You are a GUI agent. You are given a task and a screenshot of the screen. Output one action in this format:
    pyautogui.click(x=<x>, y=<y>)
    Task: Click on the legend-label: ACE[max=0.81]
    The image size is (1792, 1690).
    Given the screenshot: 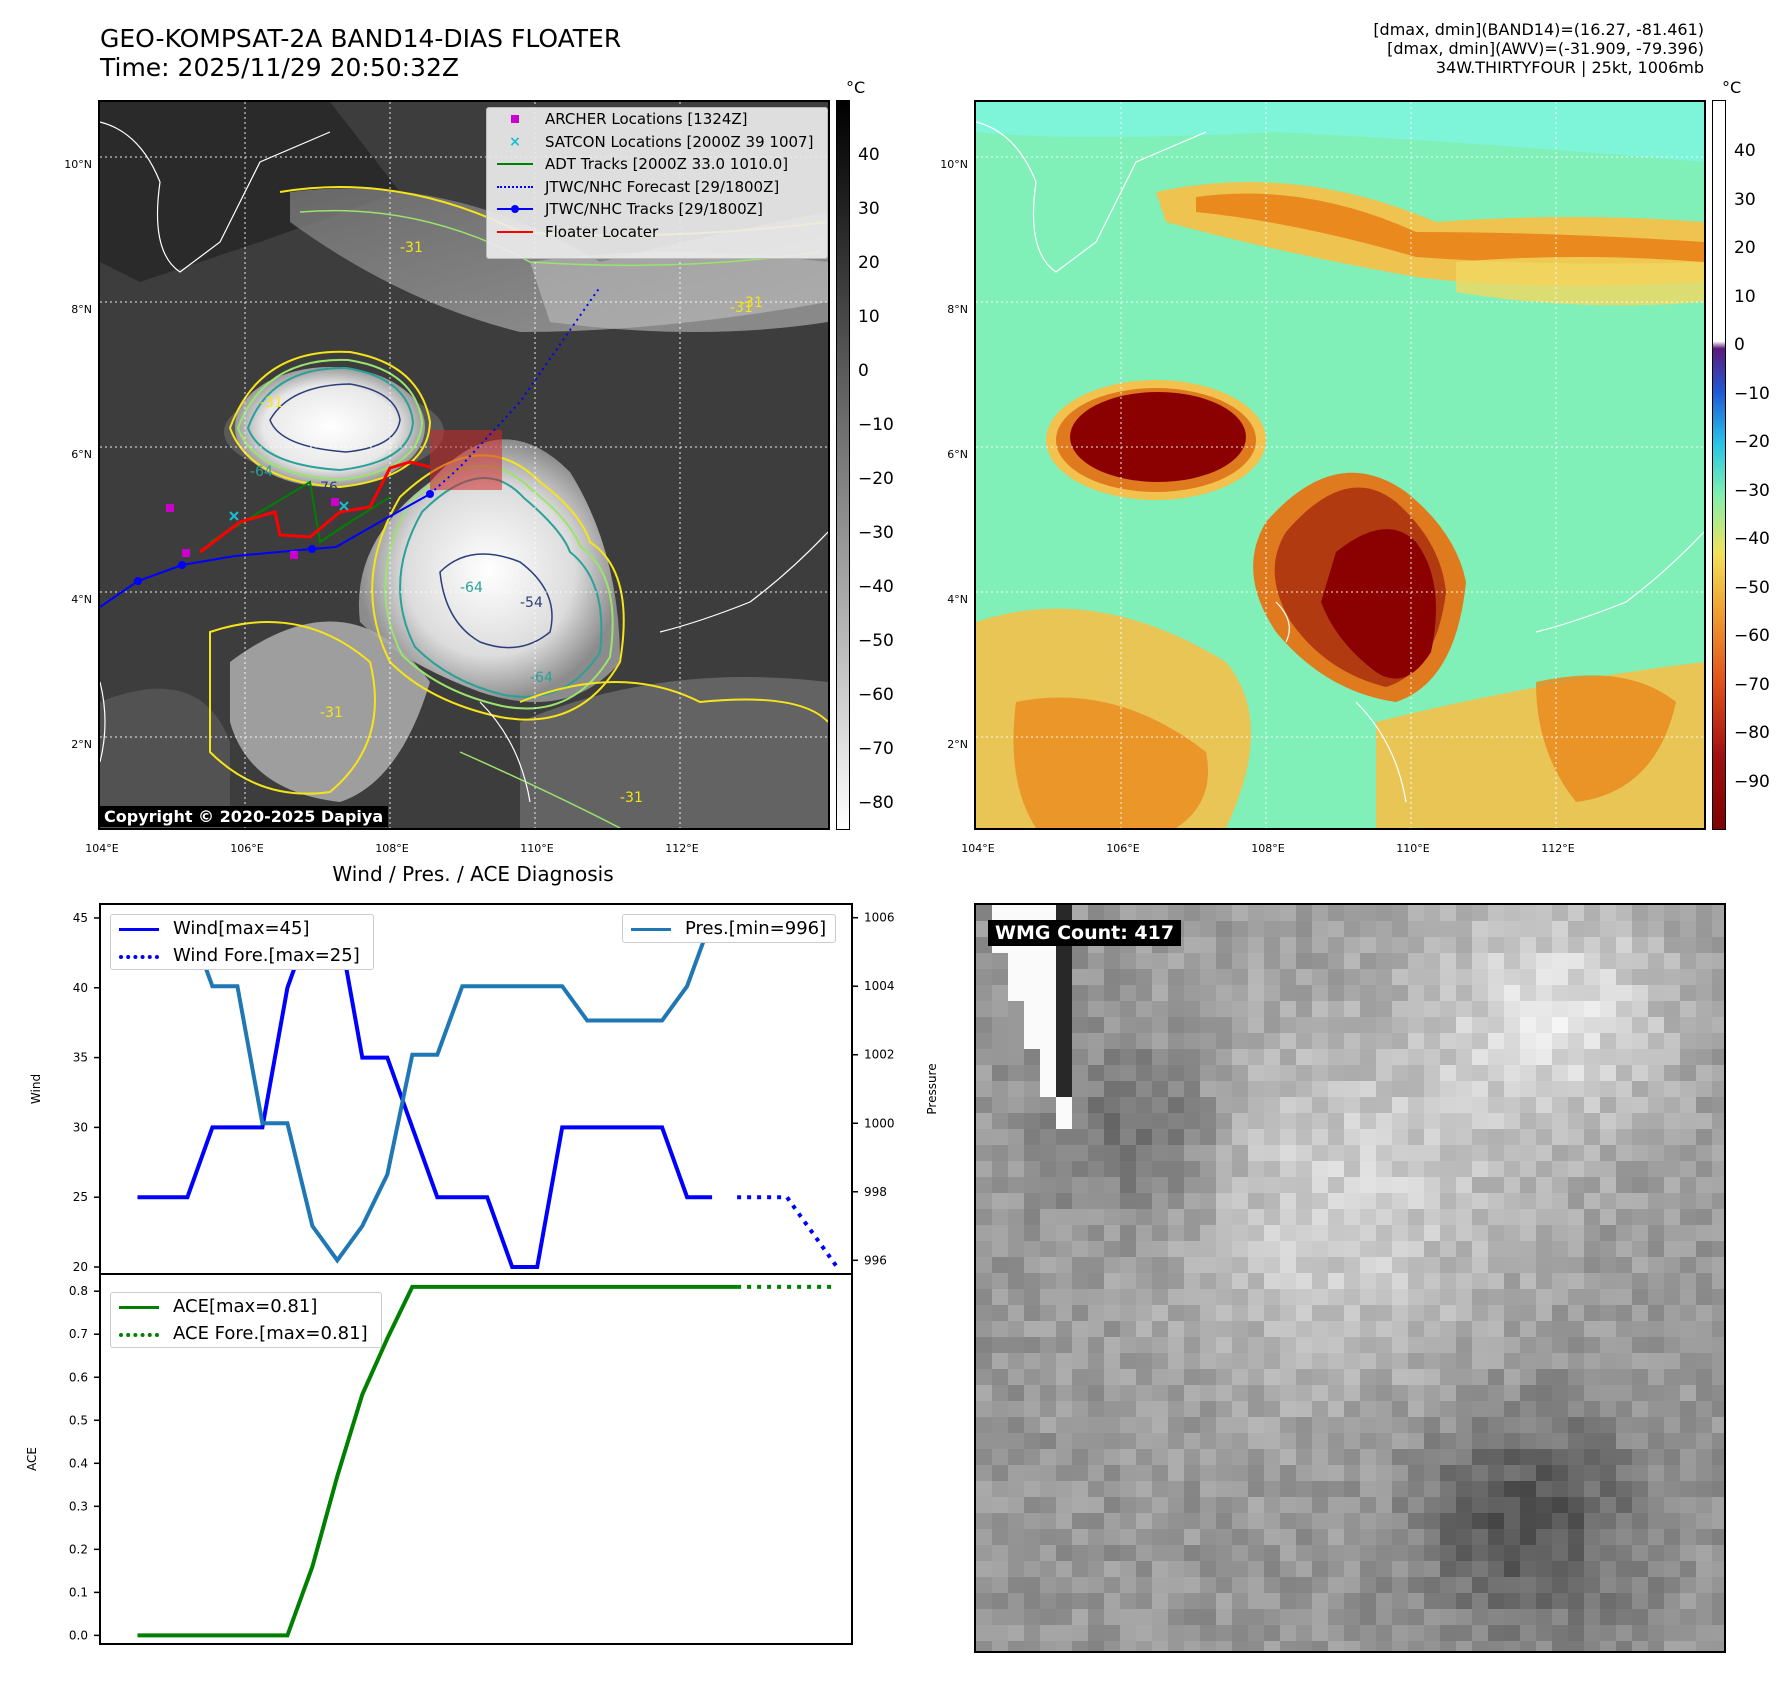 What is the action you would take?
    pyautogui.click(x=245, y=1306)
    